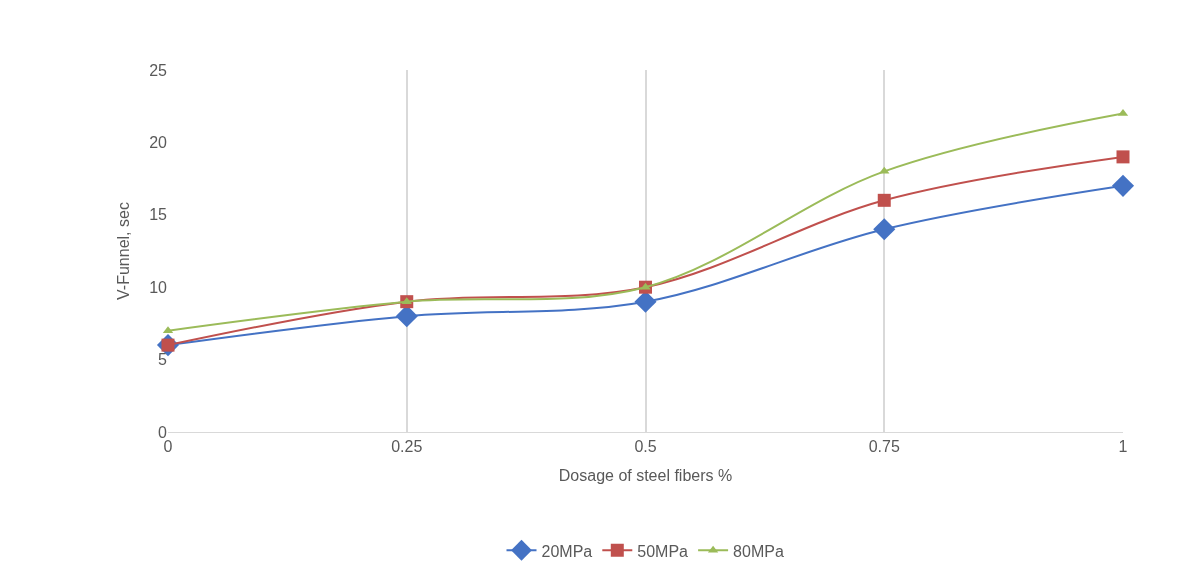 This screenshot has width=1198, height=579. What do you see at coordinates (1123, 447) in the screenshot?
I see `x-tick-label: 1` at bounding box center [1123, 447].